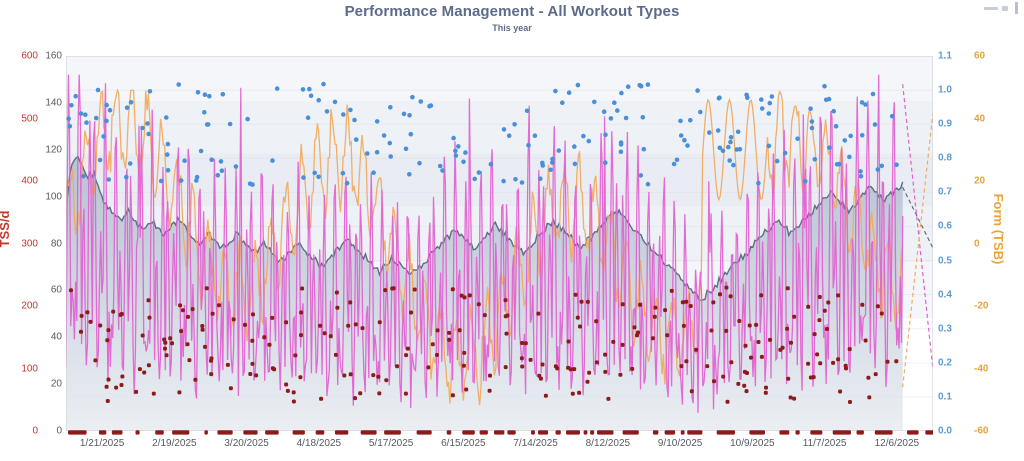 The image size is (1024, 461). What do you see at coordinates (977, 243) in the screenshot?
I see `axis-tick-right_outer: 0` at bounding box center [977, 243].